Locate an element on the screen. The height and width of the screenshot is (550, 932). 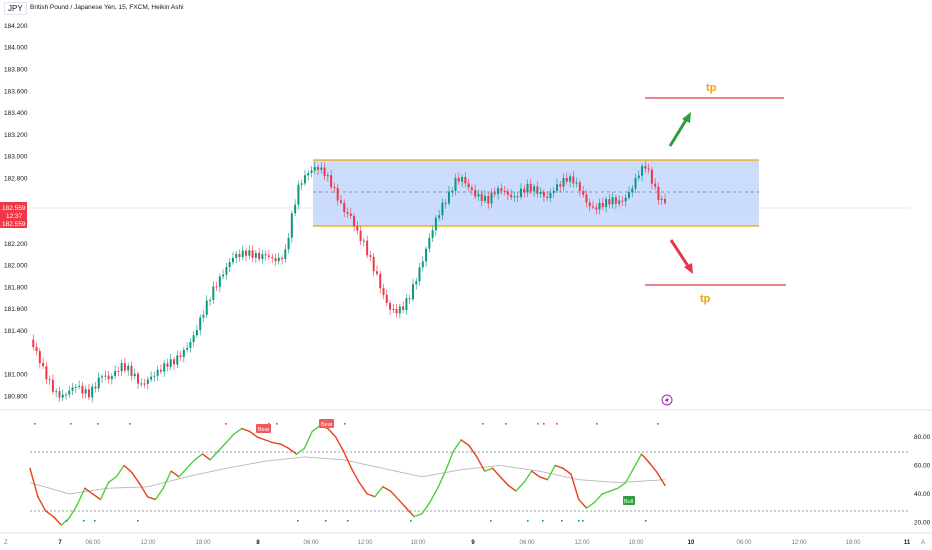
arrow-up-icon is located at coordinates (679, 129).